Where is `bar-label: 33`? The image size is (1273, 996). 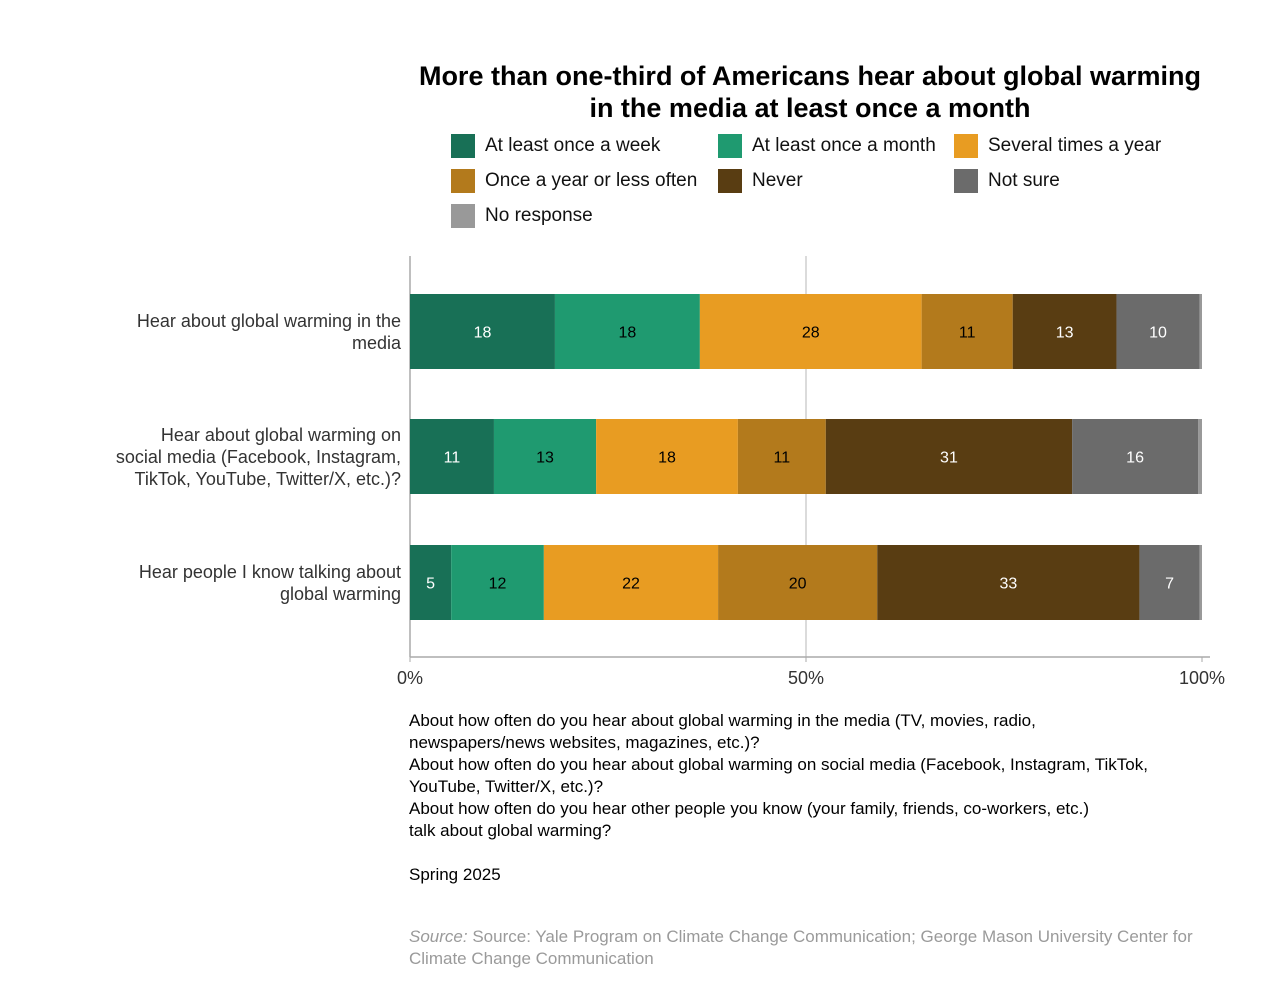
bar-label: 33 is located at coordinates (1008, 584).